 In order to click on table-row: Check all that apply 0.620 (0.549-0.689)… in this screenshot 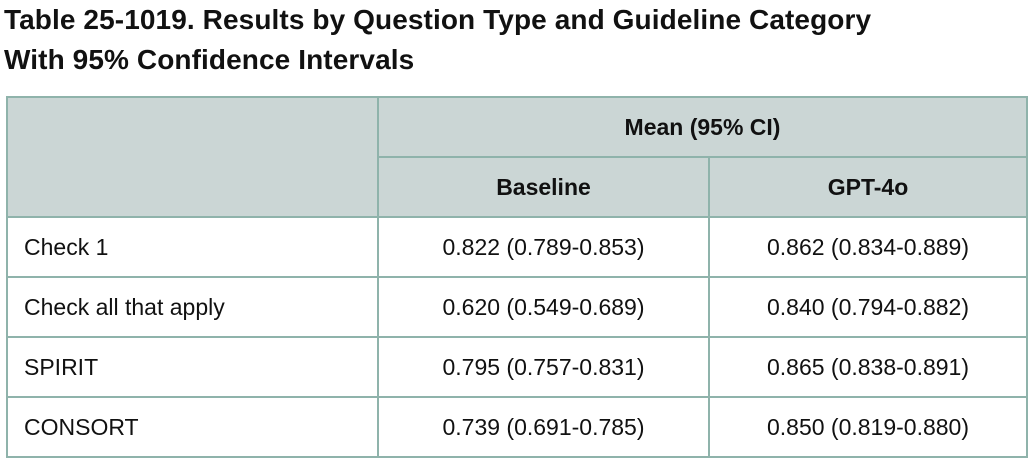, I will do `click(517, 307)`.